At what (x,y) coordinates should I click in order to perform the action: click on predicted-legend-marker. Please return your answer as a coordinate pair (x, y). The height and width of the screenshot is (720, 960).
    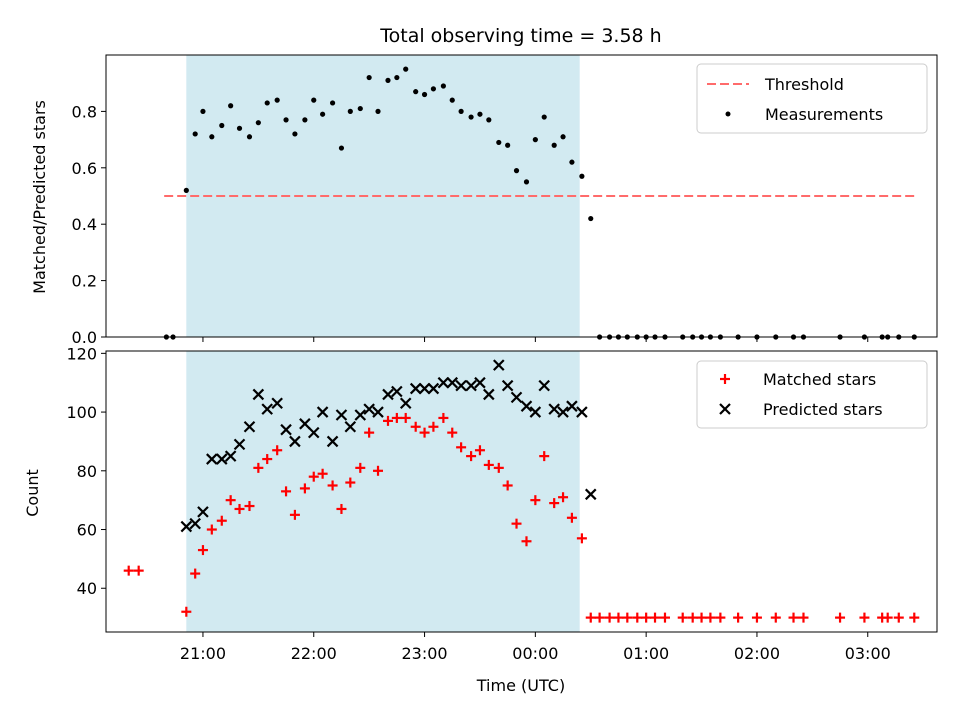
    Looking at the image, I should click on (725, 409).